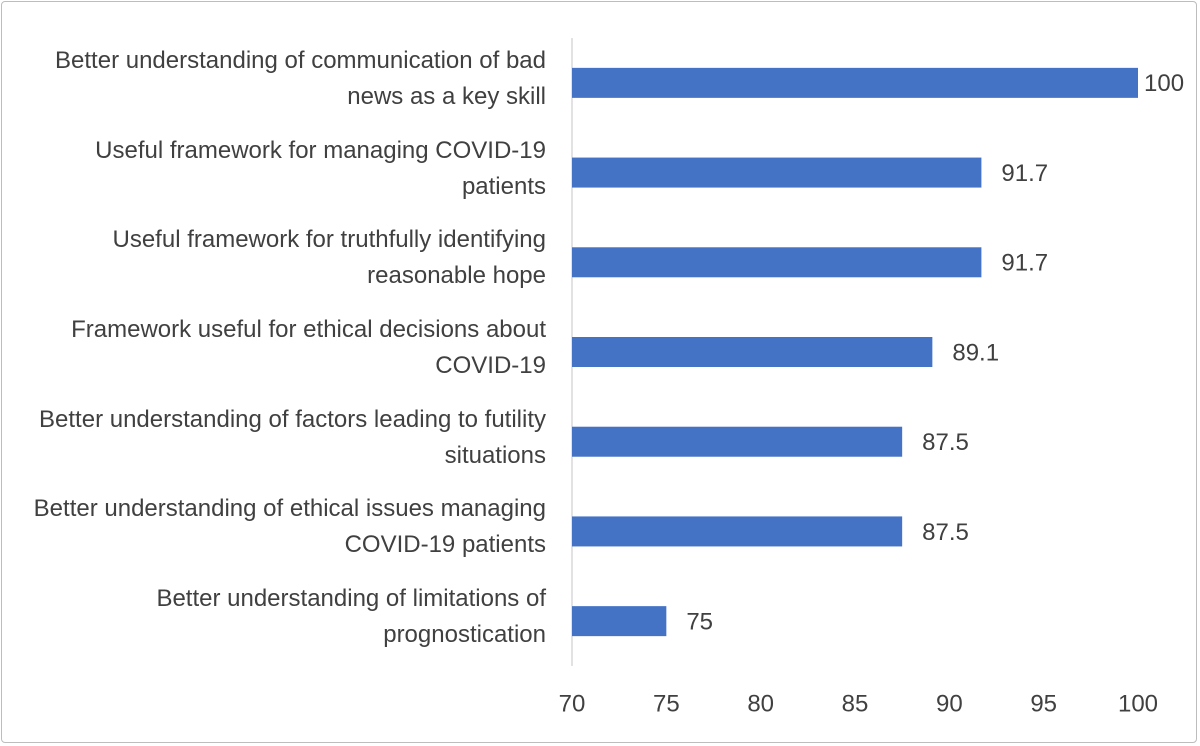  I want to click on x-tick-label: 85, so click(855, 703).